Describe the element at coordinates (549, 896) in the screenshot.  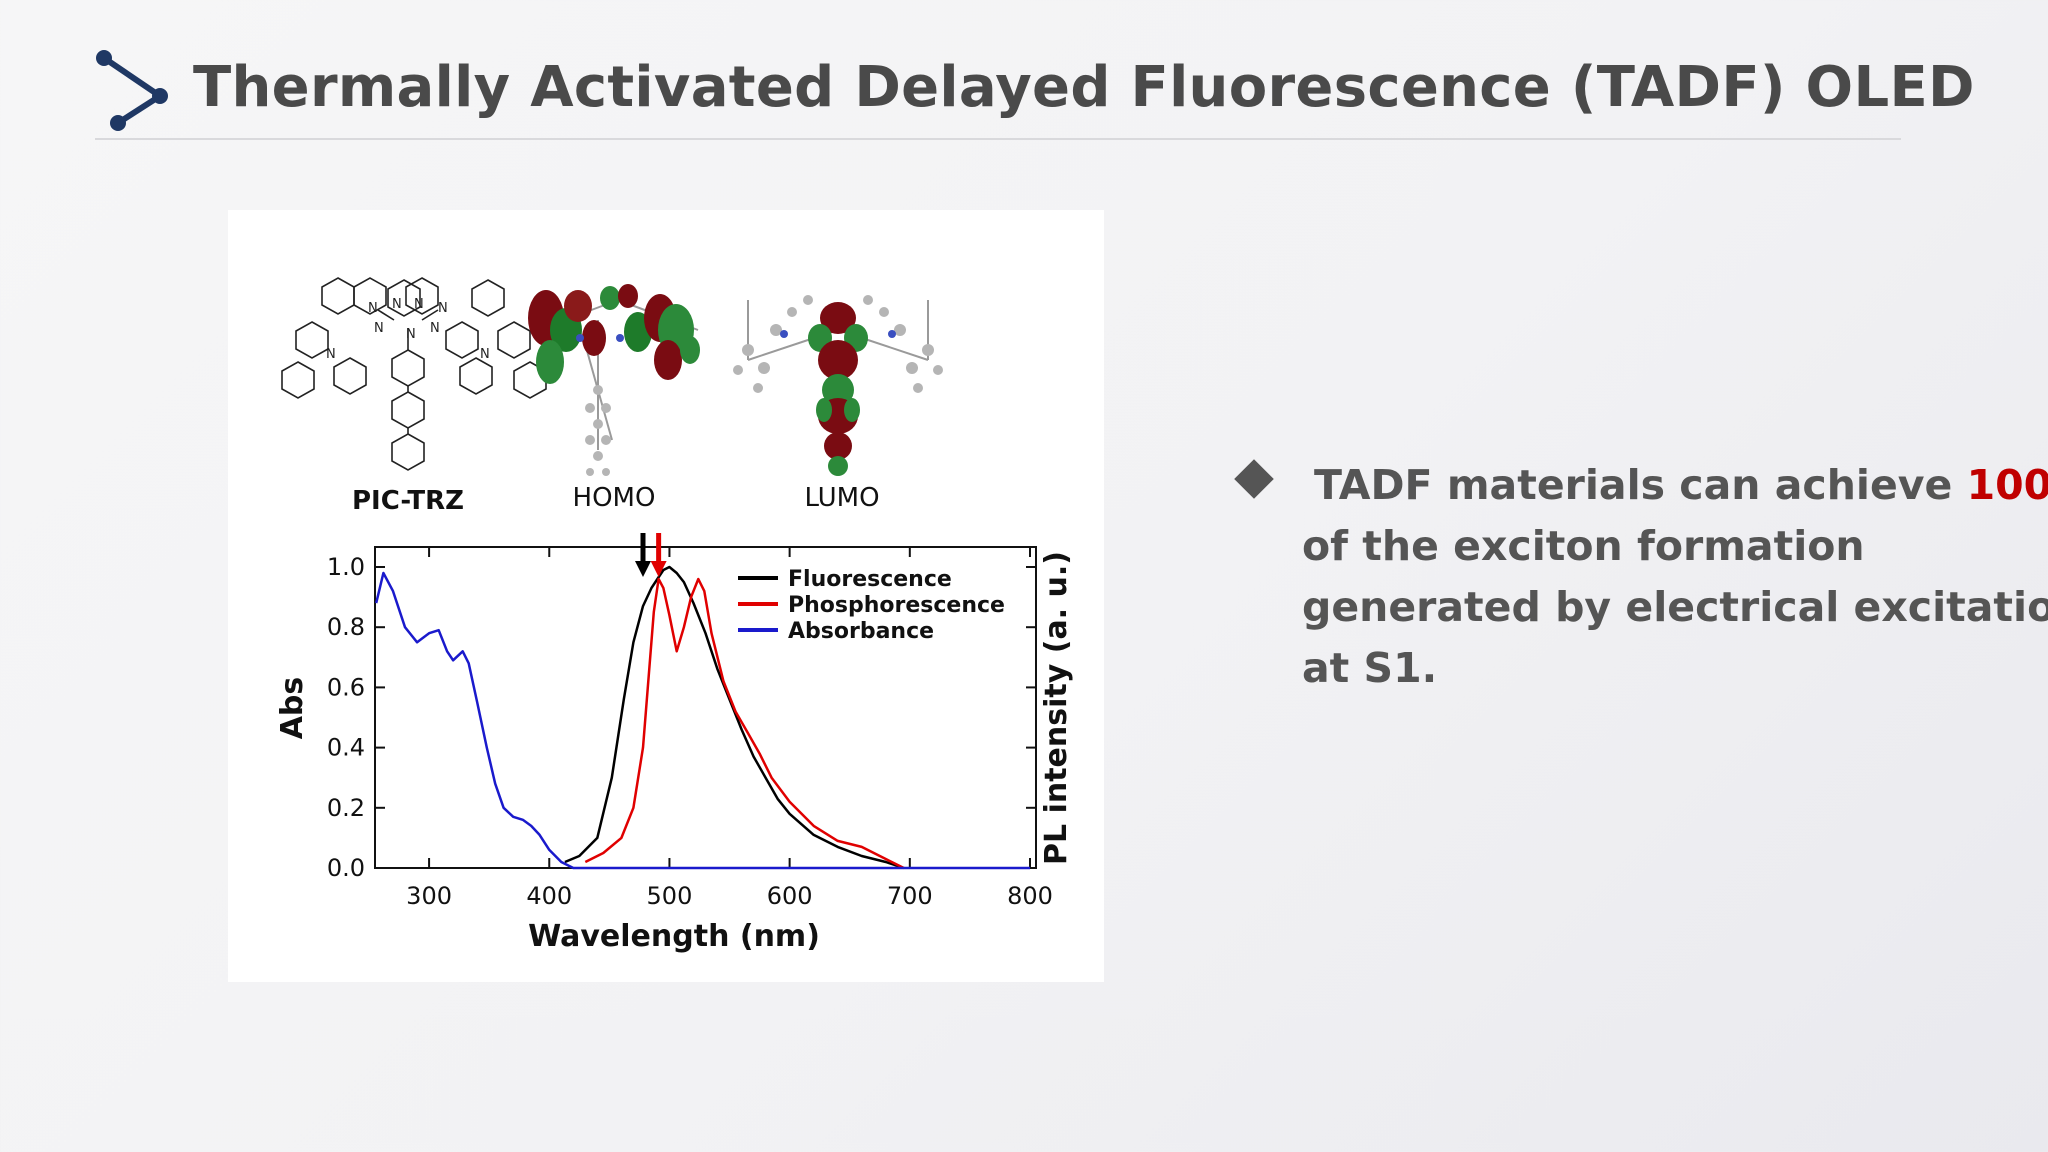
I see `x-tick-label: 400` at that location.